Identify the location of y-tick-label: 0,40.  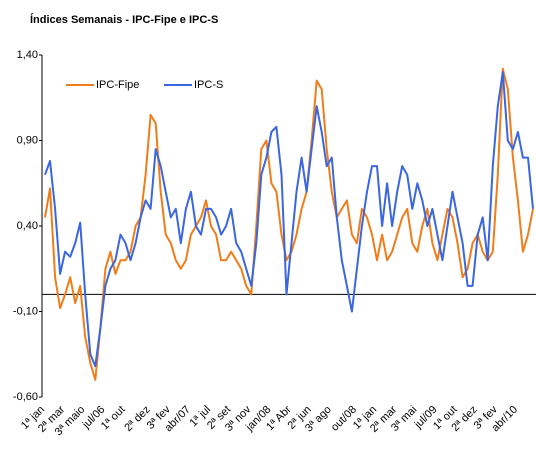
(27, 226).